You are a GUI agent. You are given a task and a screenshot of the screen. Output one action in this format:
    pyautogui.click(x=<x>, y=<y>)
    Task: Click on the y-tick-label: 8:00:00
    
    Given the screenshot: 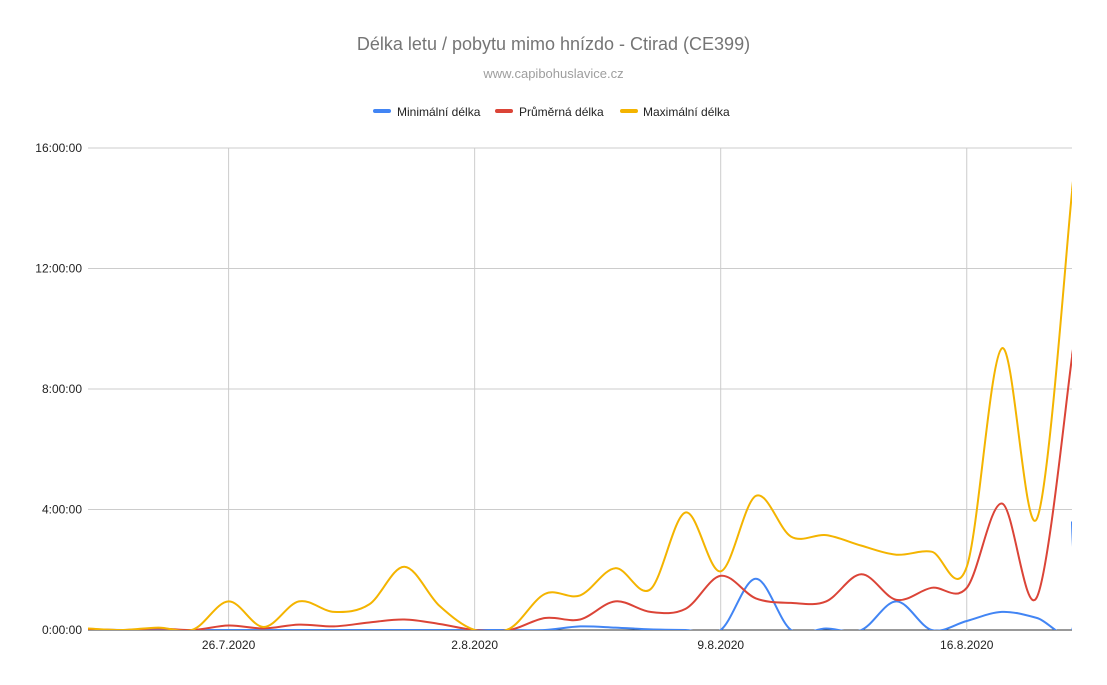 What is the action you would take?
    pyautogui.click(x=62, y=389)
    